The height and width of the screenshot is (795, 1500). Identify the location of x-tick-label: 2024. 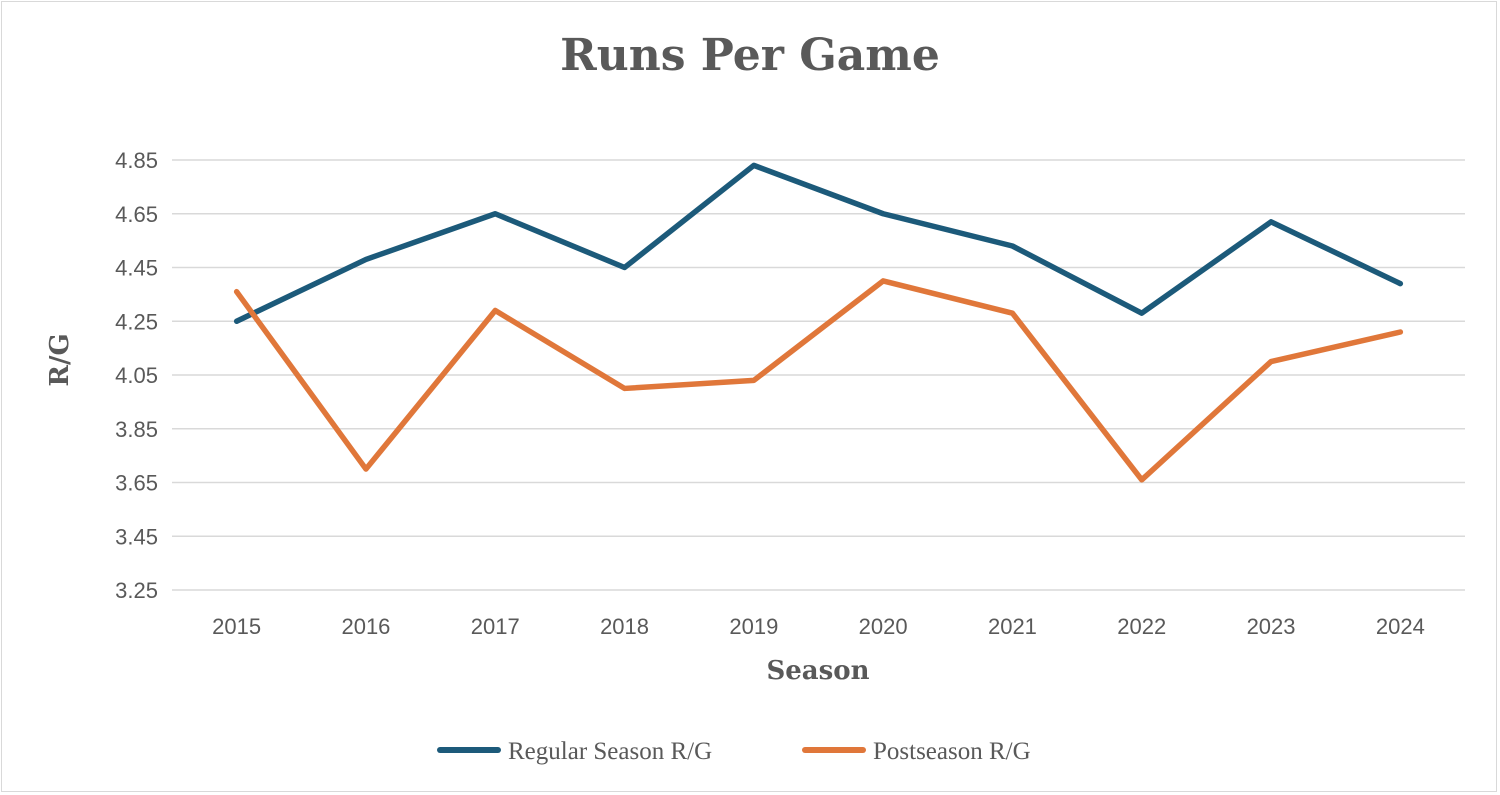
(1400, 626).